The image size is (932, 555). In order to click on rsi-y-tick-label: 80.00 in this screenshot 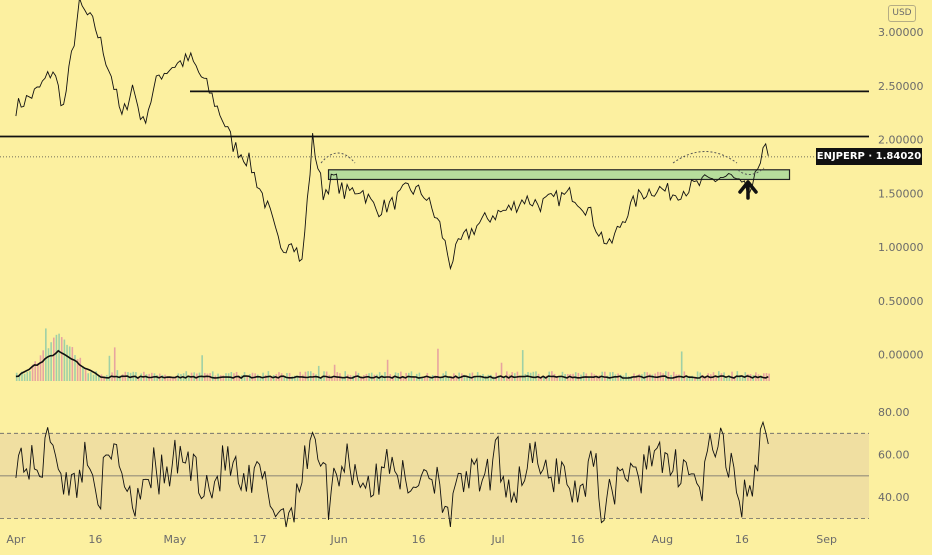, I will do `click(894, 412)`.